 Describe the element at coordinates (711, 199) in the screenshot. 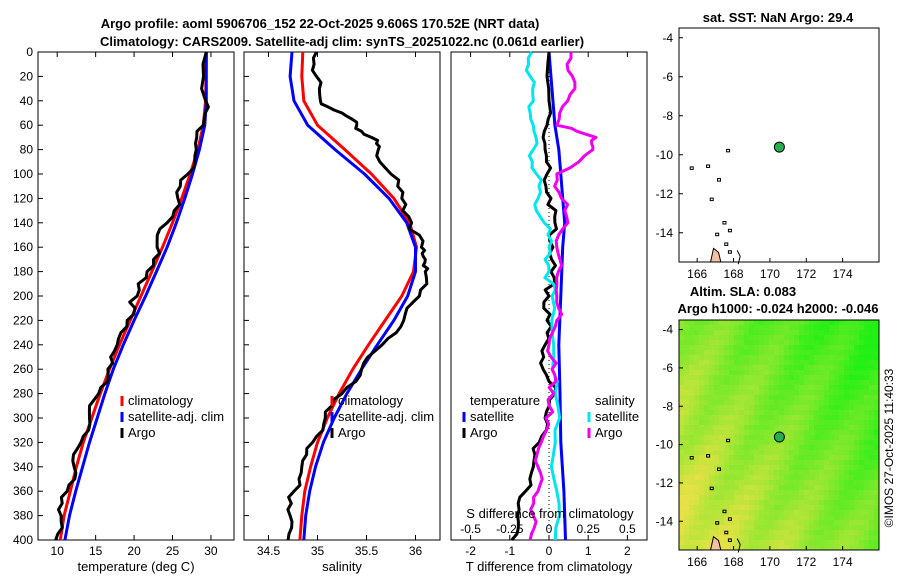

I see `island-outline` at that location.